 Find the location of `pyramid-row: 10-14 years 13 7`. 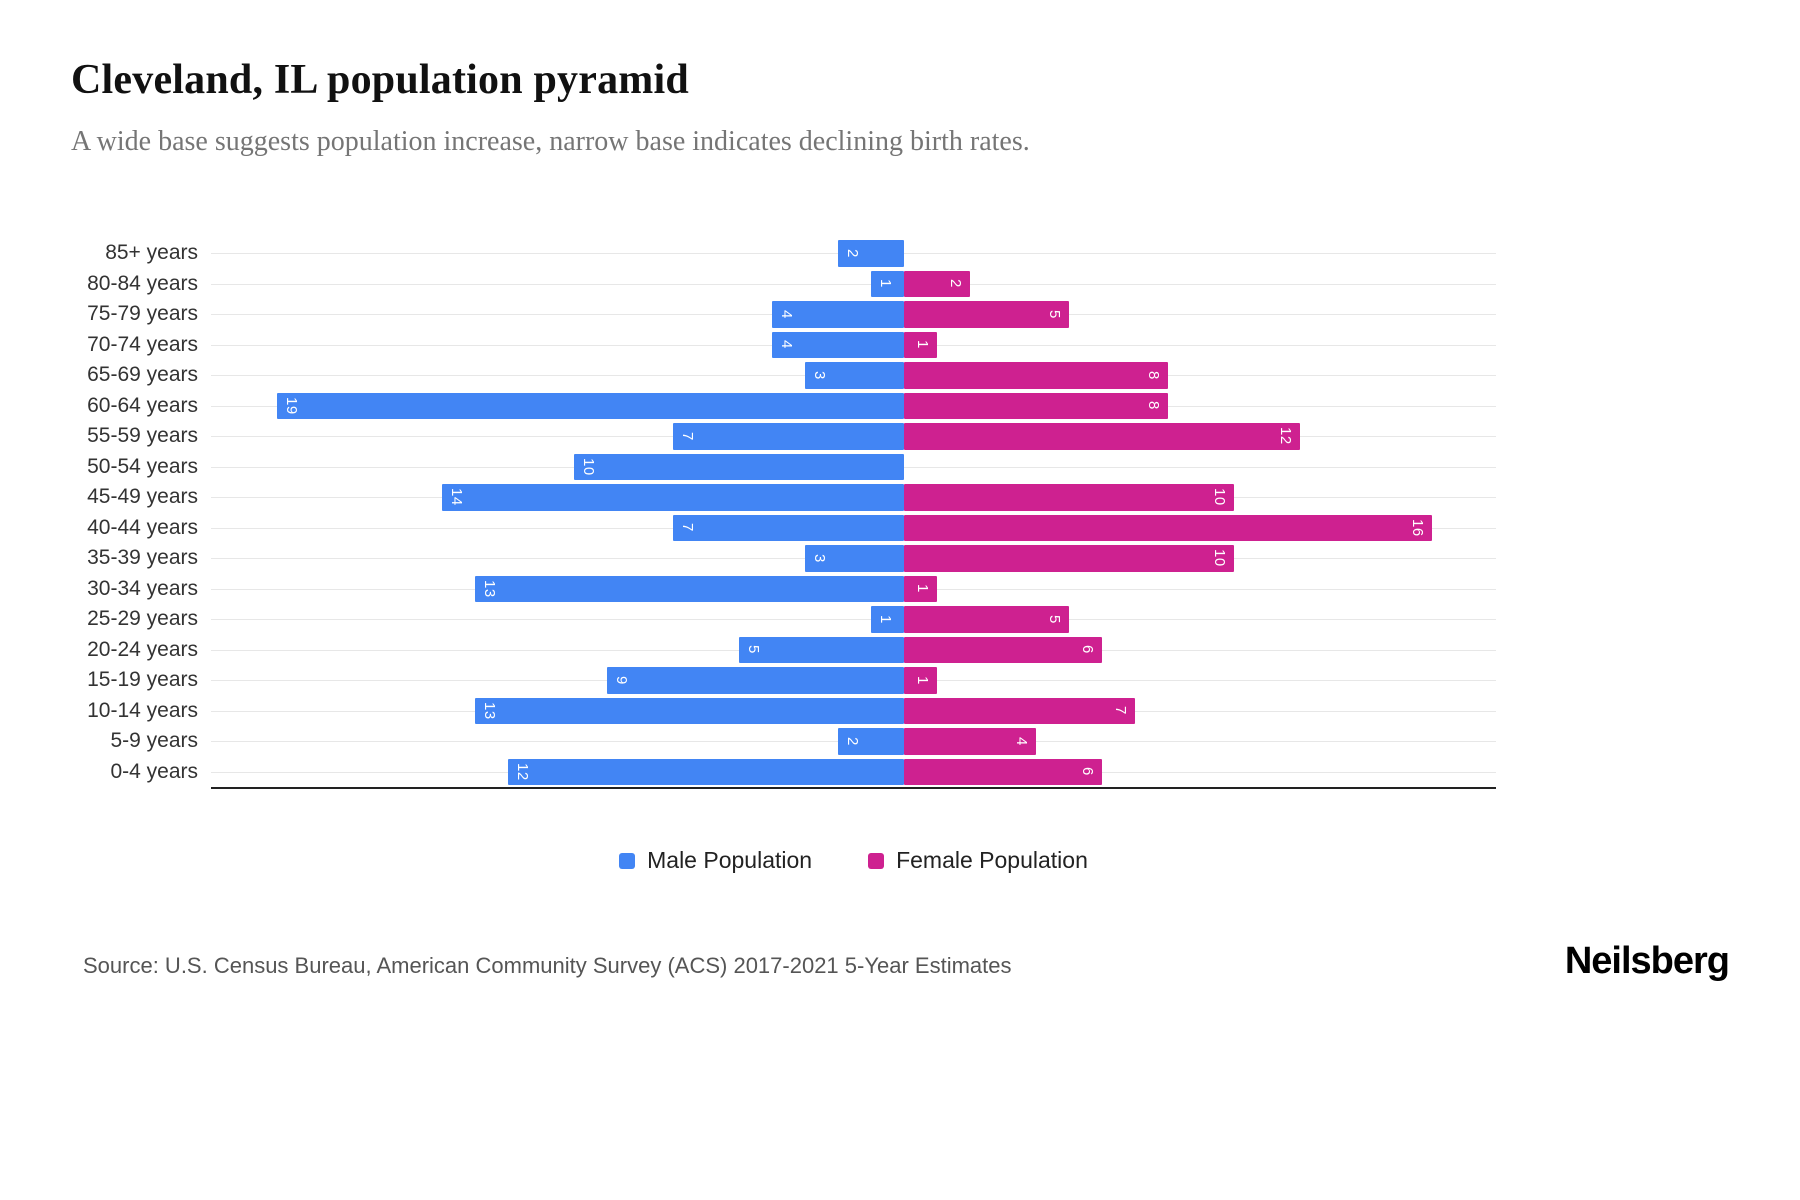

pyramid-row: 10-14 years 13 7 is located at coordinates (935, 711).